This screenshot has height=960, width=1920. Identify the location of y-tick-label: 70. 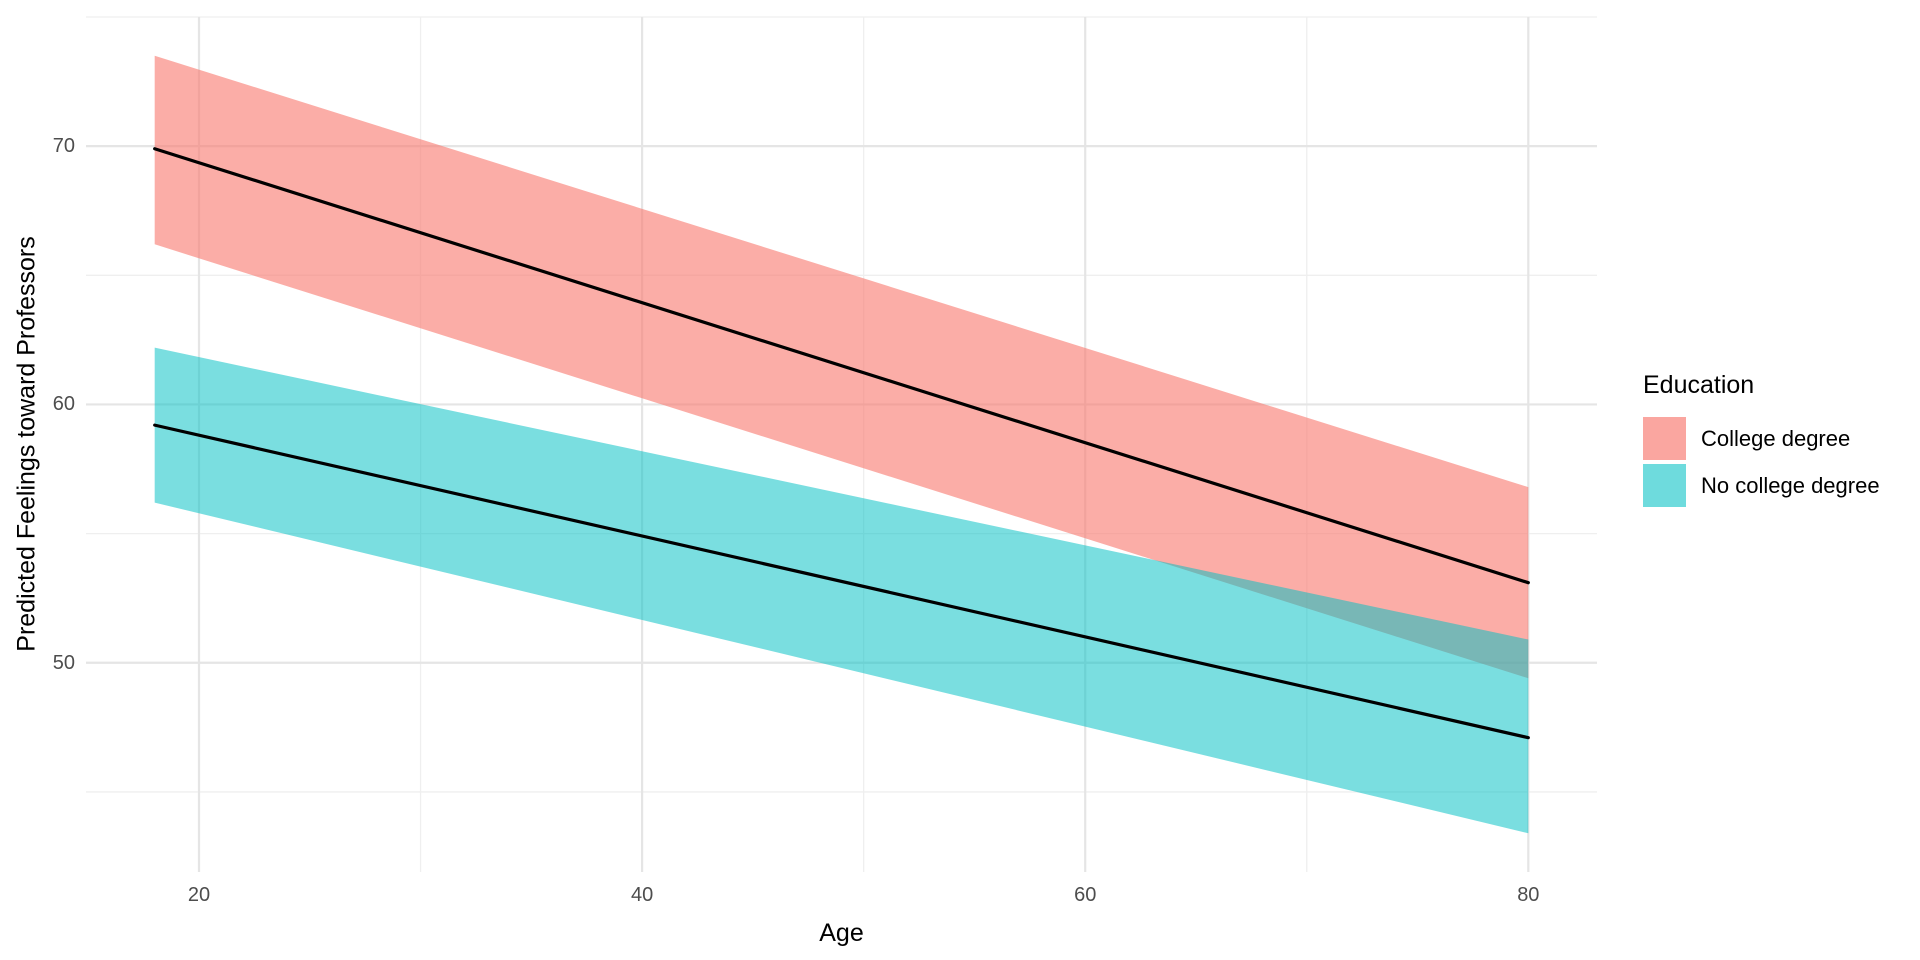
(63, 146).